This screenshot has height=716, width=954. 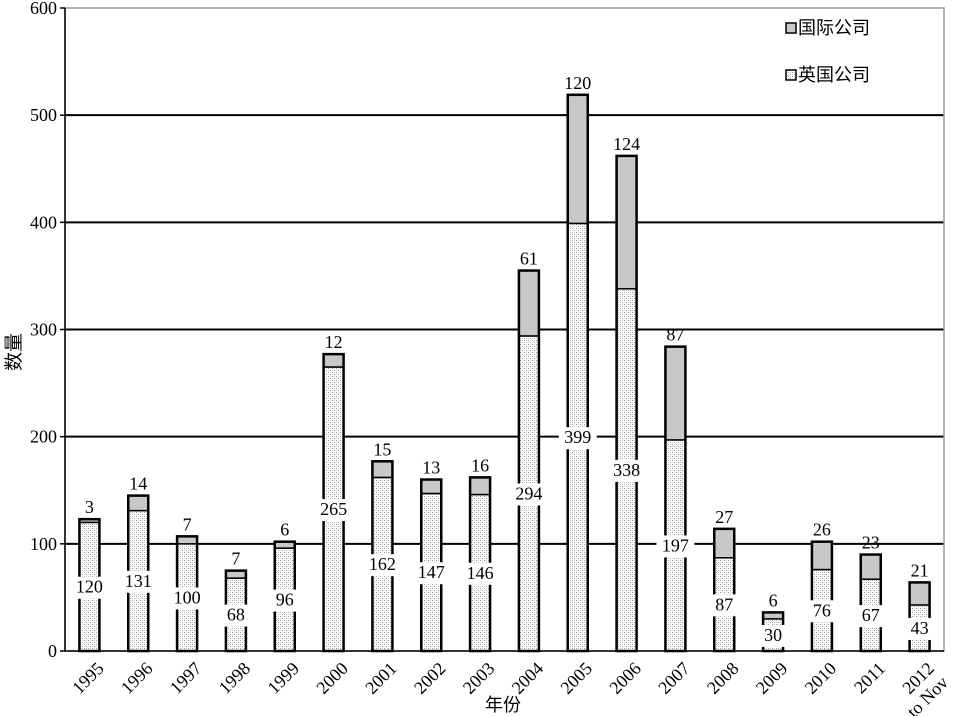 What do you see at coordinates (382, 449) in the screenshot?
I see `data-label-international: 15` at bounding box center [382, 449].